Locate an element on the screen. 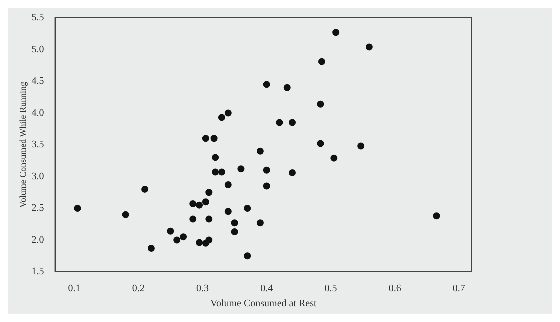 The width and height of the screenshot is (560, 322). y-tick-label: 3.0 is located at coordinates (38, 176).